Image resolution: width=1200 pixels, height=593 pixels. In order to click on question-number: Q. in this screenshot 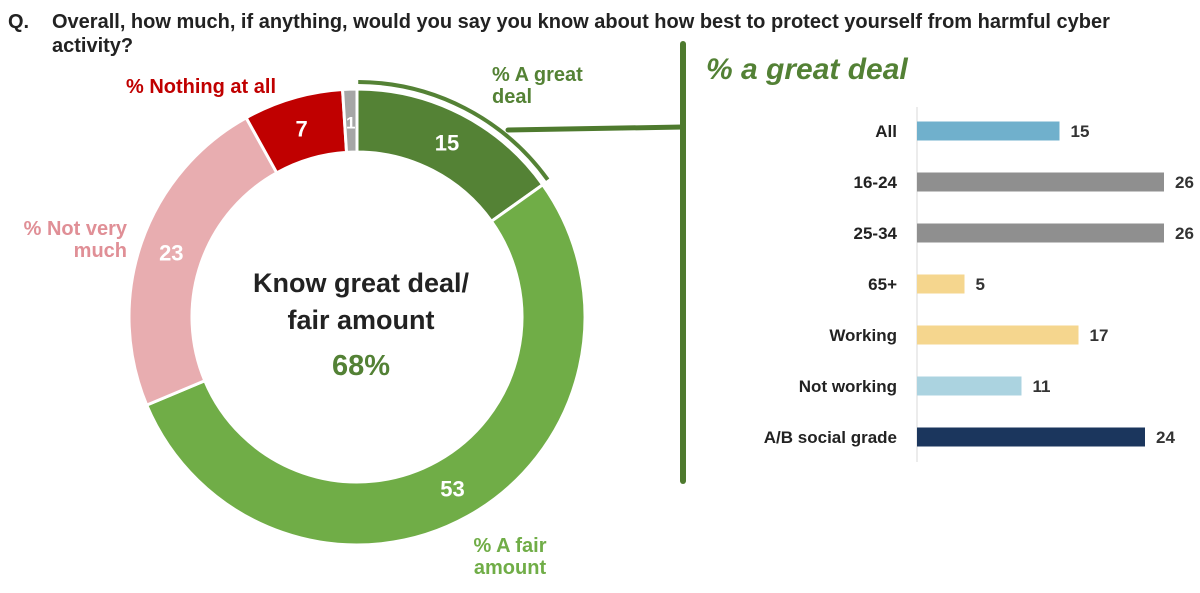, I will do `click(19, 22)`.